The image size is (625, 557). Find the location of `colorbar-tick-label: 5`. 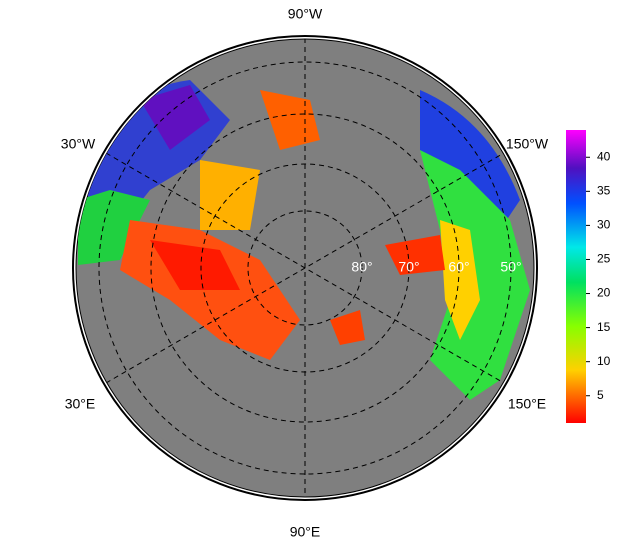

colorbar-tick-label: 5 is located at coordinates (600, 395).